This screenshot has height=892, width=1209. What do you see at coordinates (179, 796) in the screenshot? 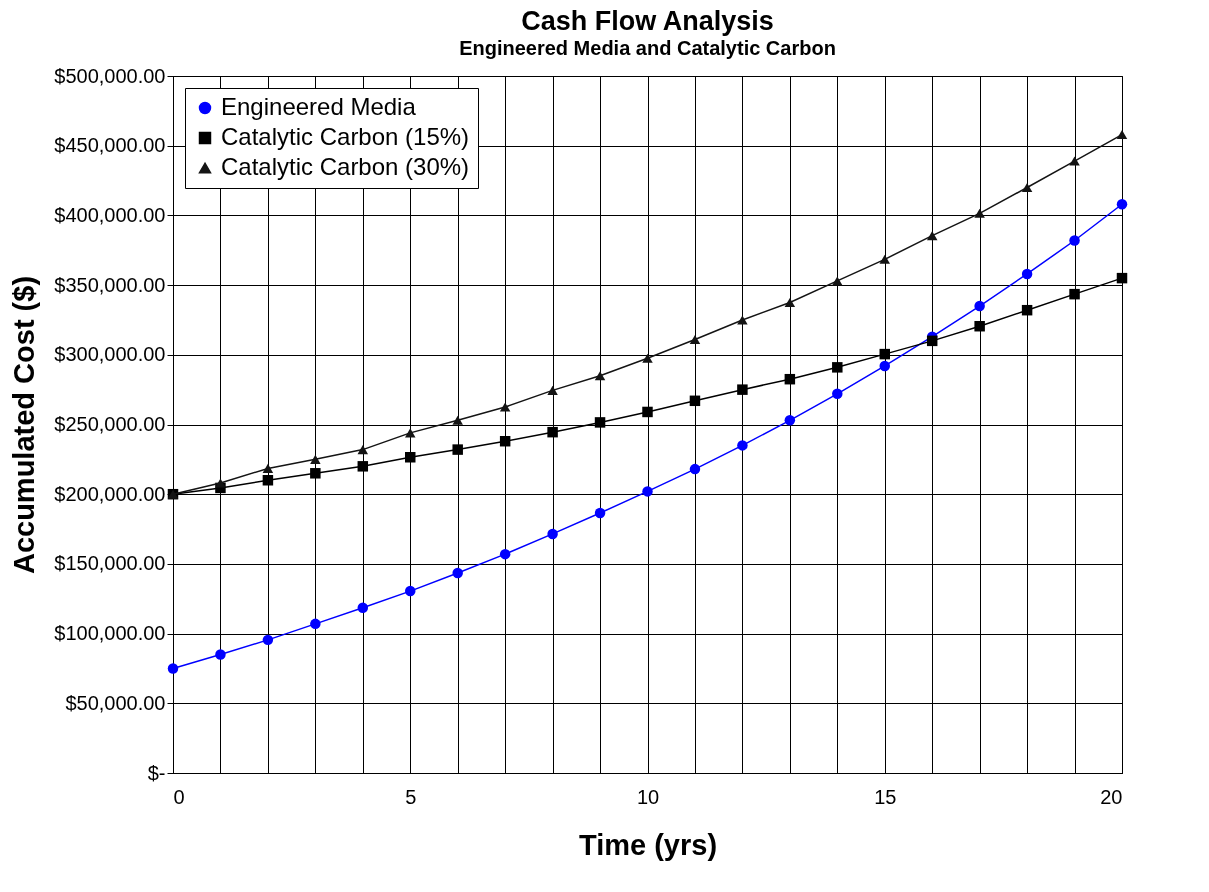
I see `x-tick-label: 0` at bounding box center [179, 796].